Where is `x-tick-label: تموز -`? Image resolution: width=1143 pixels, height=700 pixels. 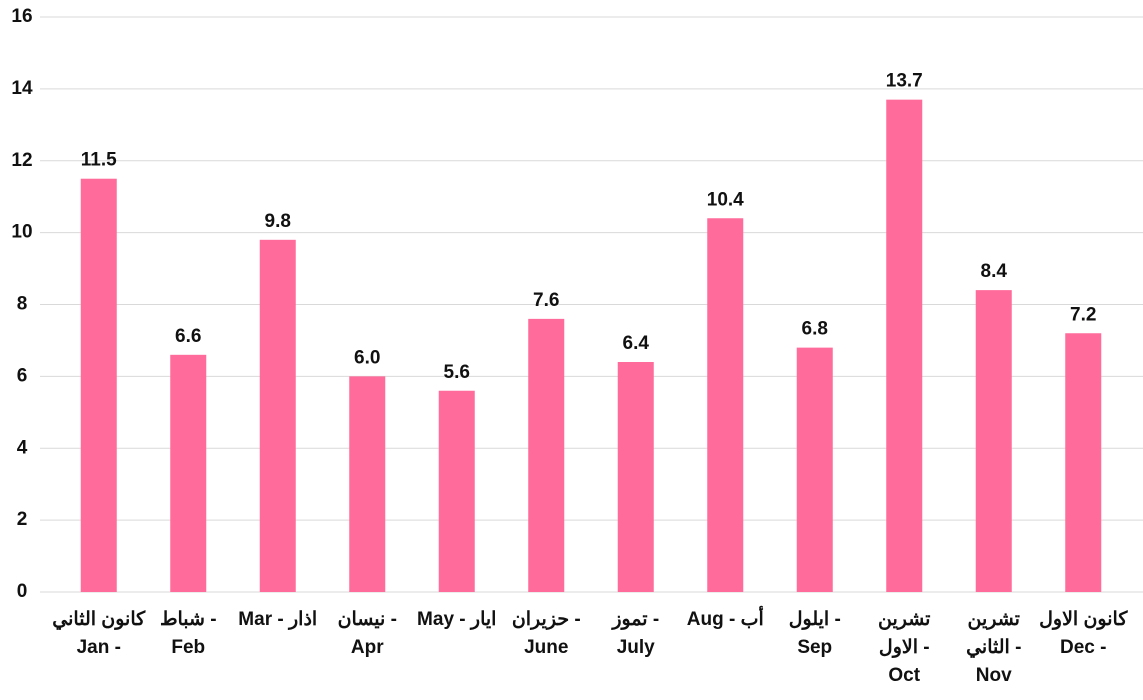 x-tick-label: تموز - is located at coordinates (634, 619).